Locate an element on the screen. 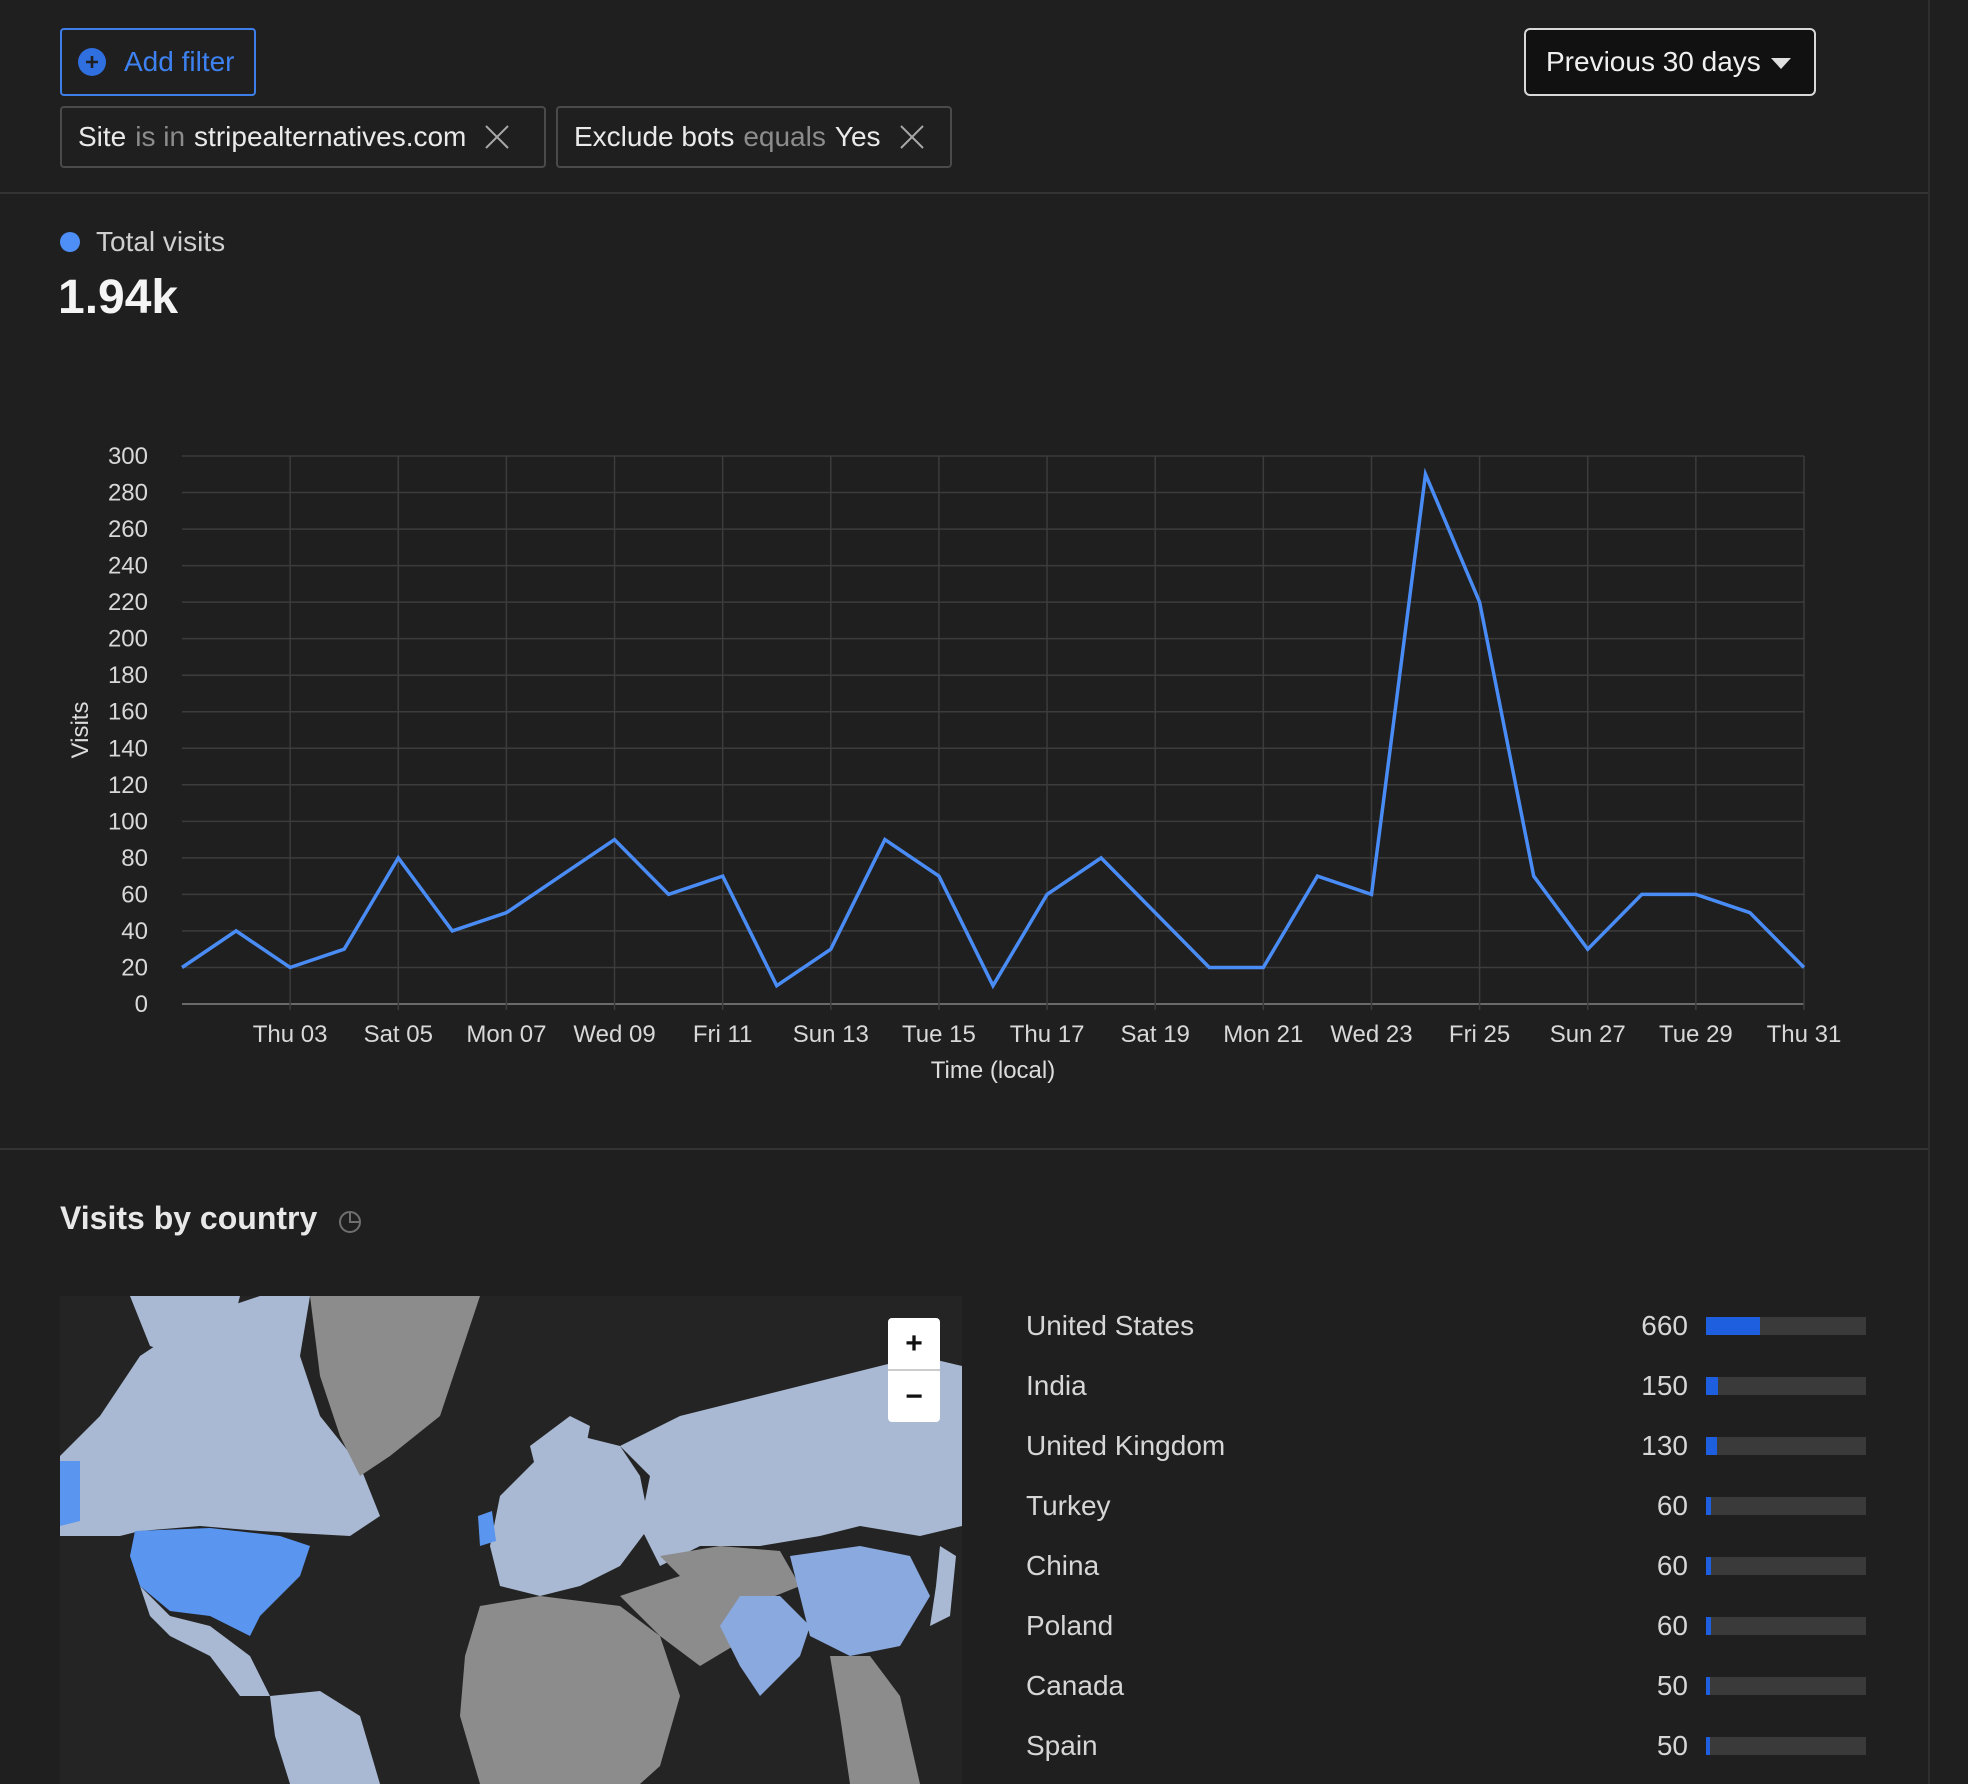 The image size is (1968, 1784). country-value: 660 is located at coordinates (1664, 1325).